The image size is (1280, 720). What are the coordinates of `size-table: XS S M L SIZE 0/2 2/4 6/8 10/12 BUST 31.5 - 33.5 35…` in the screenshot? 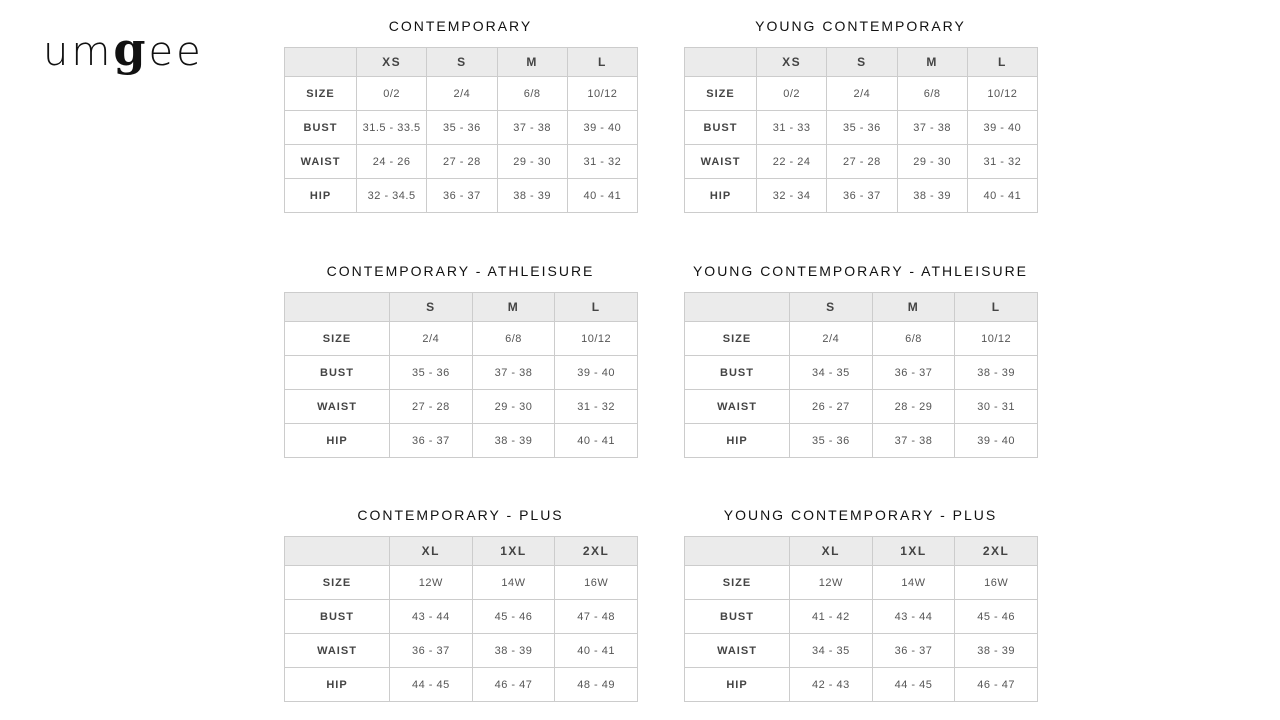 It's located at (461, 130).